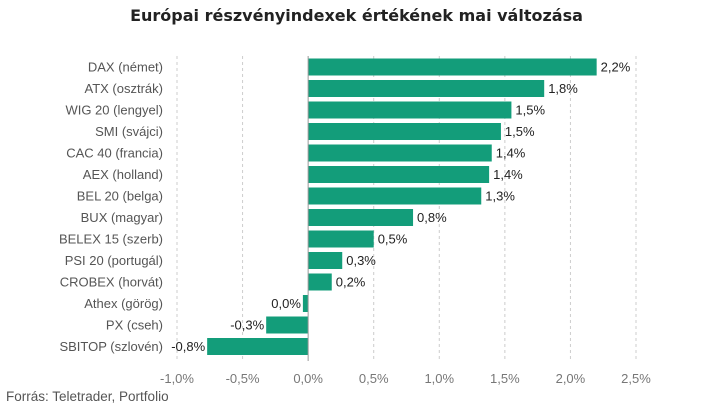 Image resolution: width=713 pixels, height=417 pixels. Describe the element at coordinates (123, 303) in the screenshot. I see `category-label: Athex (görög)` at that location.